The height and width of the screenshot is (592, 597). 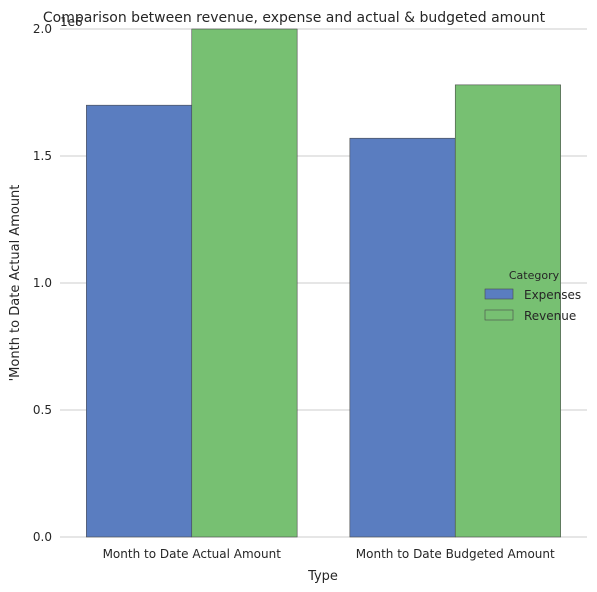 What do you see at coordinates (499, 315) in the screenshot?
I see `legend-swatch-revenue` at bounding box center [499, 315].